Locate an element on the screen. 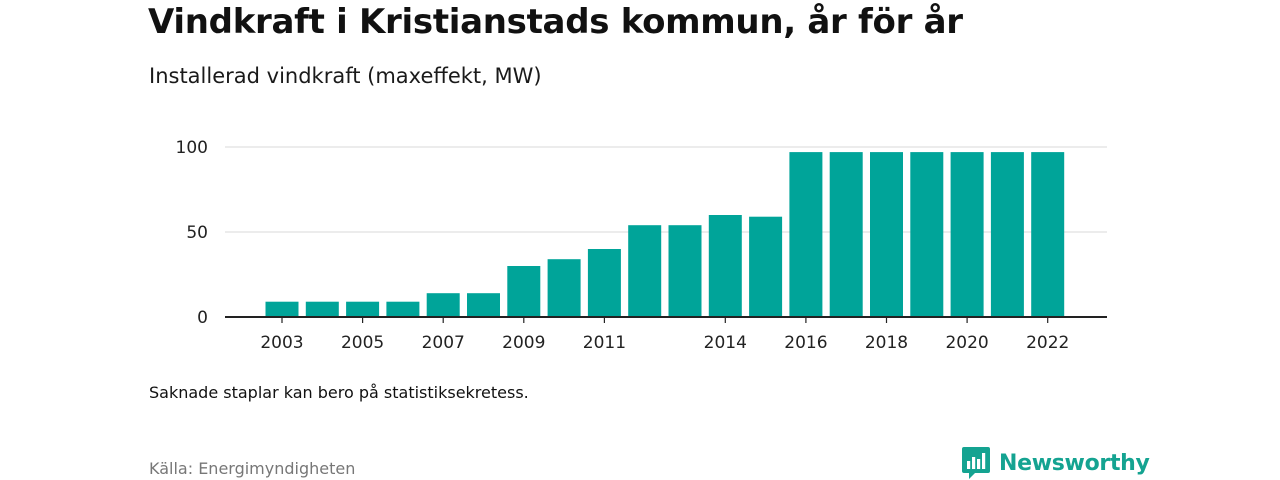 The image size is (1280, 480). x-tick-label: 2011 is located at coordinates (604, 343).